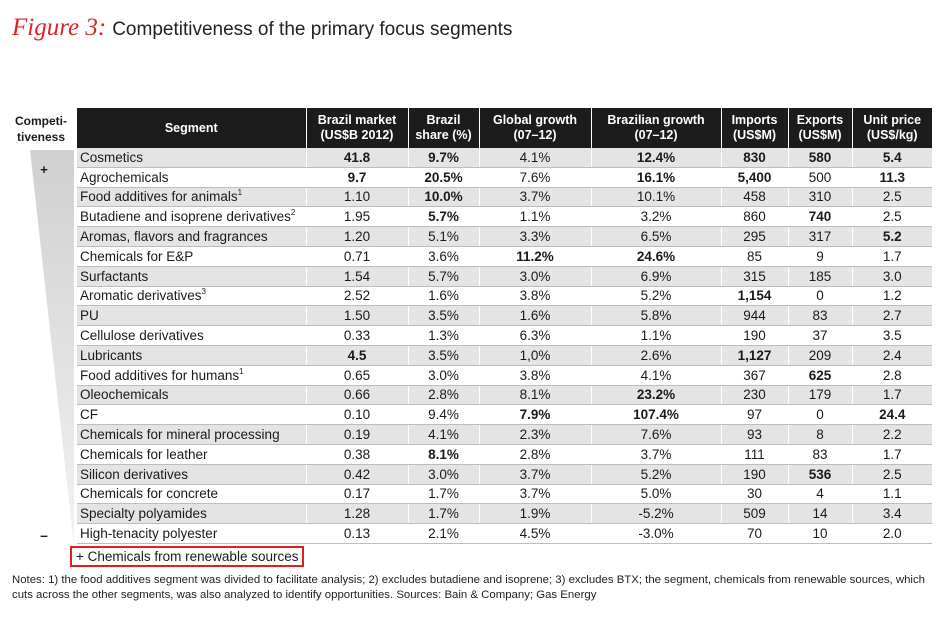 This screenshot has width=950, height=619. What do you see at coordinates (357, 434) in the screenshot?
I see `value-cell: 0.19` at bounding box center [357, 434].